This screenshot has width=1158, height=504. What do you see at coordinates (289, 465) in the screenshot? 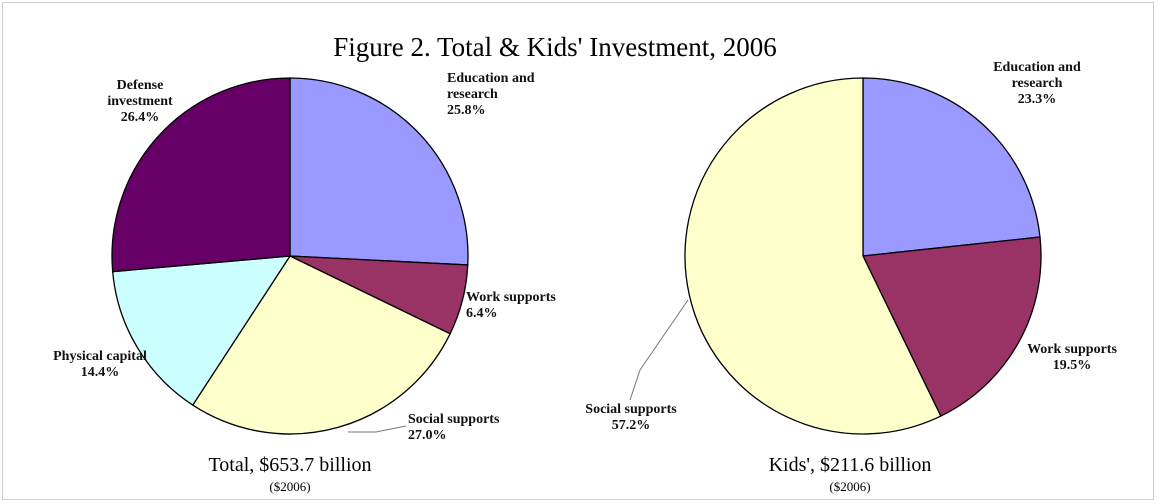
I see `pie-caption: Total, $653.7 billion` at bounding box center [289, 465].